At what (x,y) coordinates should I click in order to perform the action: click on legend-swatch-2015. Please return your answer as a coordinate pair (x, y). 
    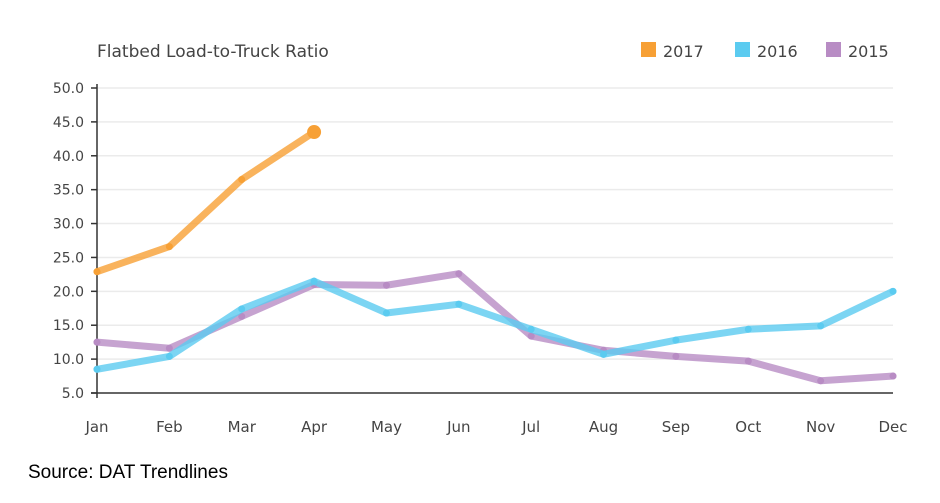
    Looking at the image, I should click on (833, 49).